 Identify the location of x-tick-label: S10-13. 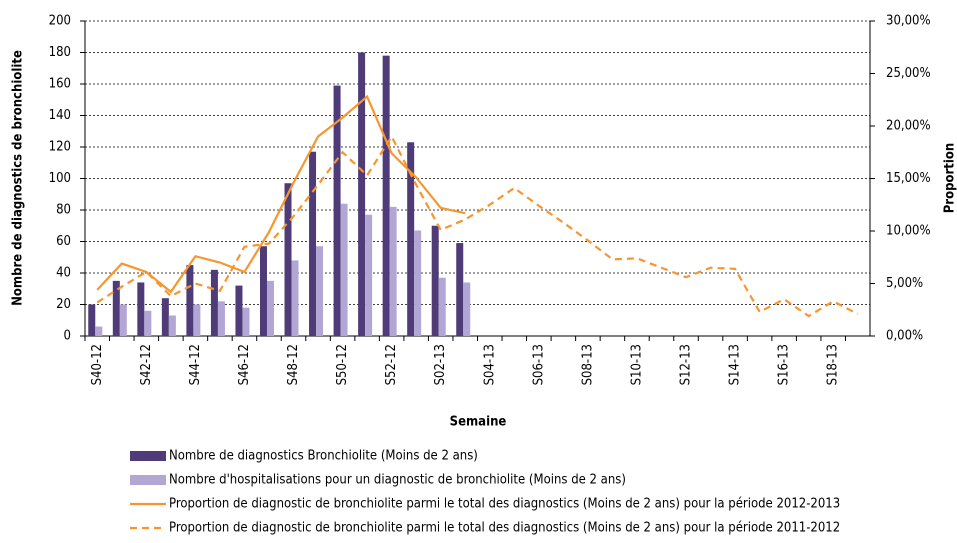
(636, 364).